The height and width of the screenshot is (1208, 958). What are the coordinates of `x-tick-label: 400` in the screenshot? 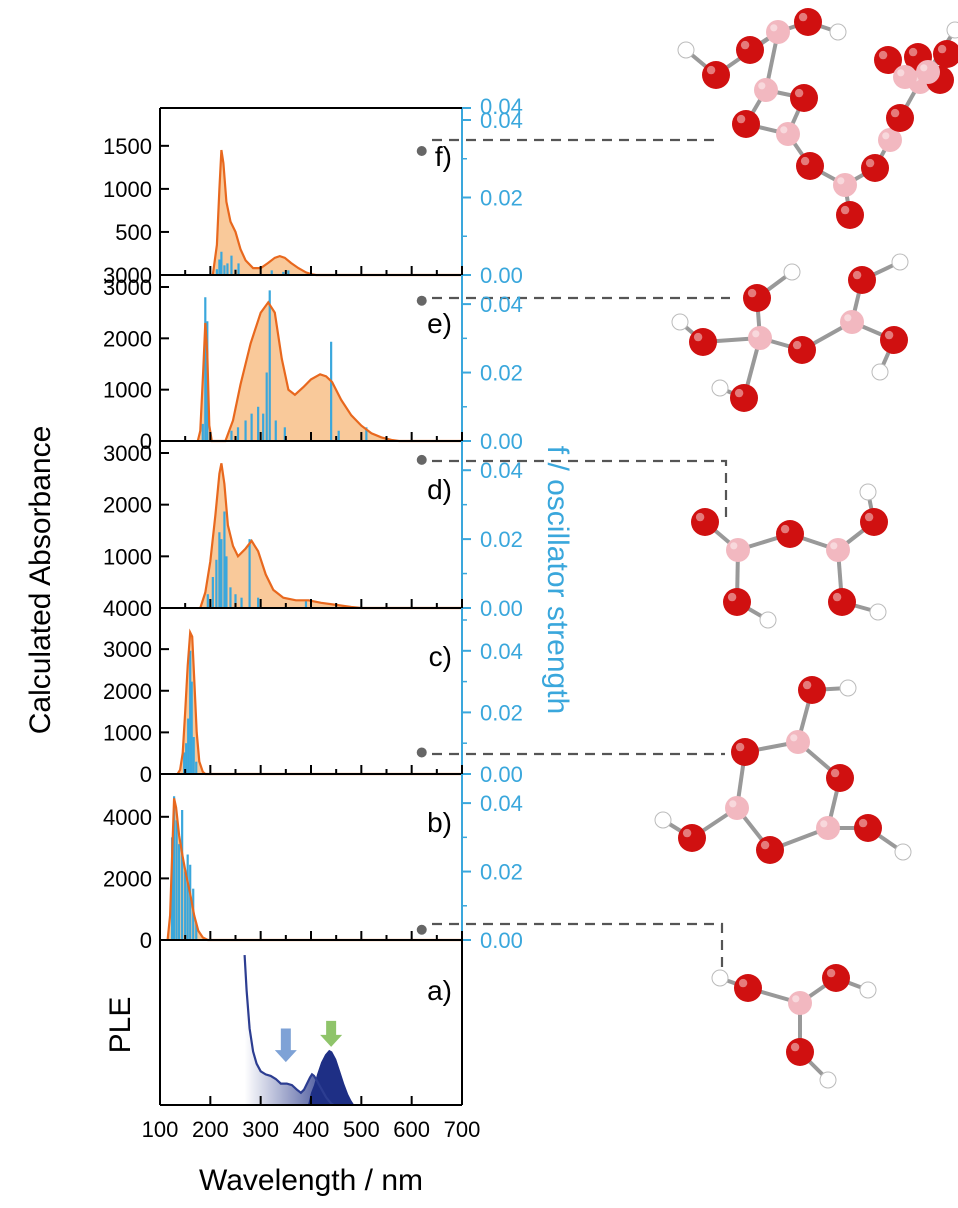 It's located at (311, 1129).